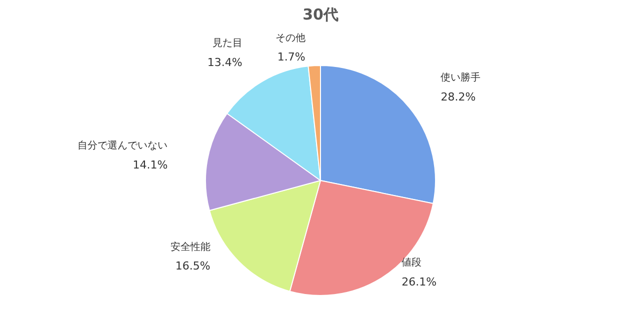 The image size is (640, 316). I want to click on chart-title: 30代, so click(320, 15).